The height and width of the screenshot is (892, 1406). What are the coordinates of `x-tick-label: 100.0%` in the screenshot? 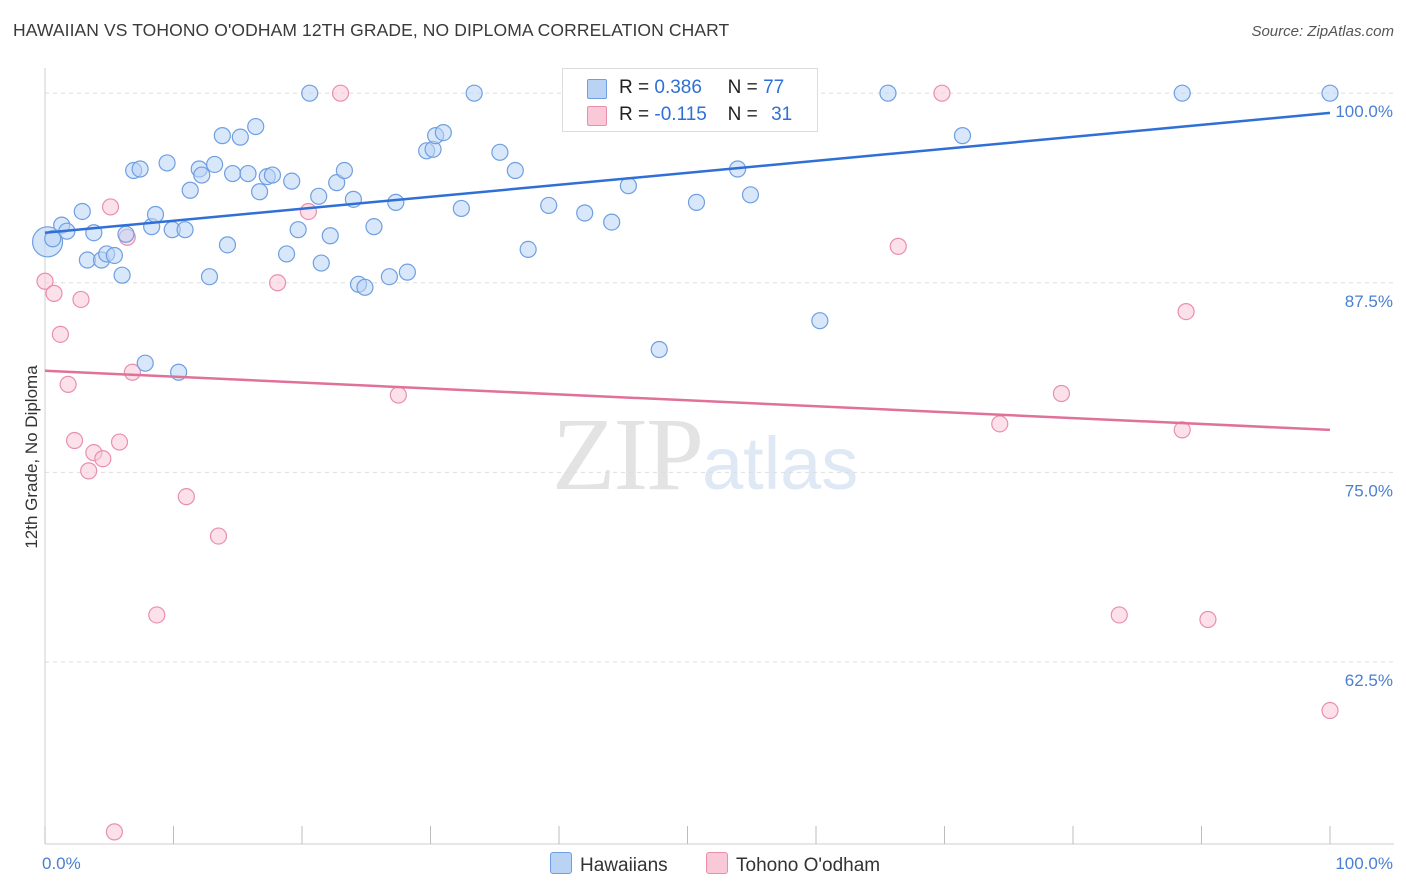 It's located at (1364, 863).